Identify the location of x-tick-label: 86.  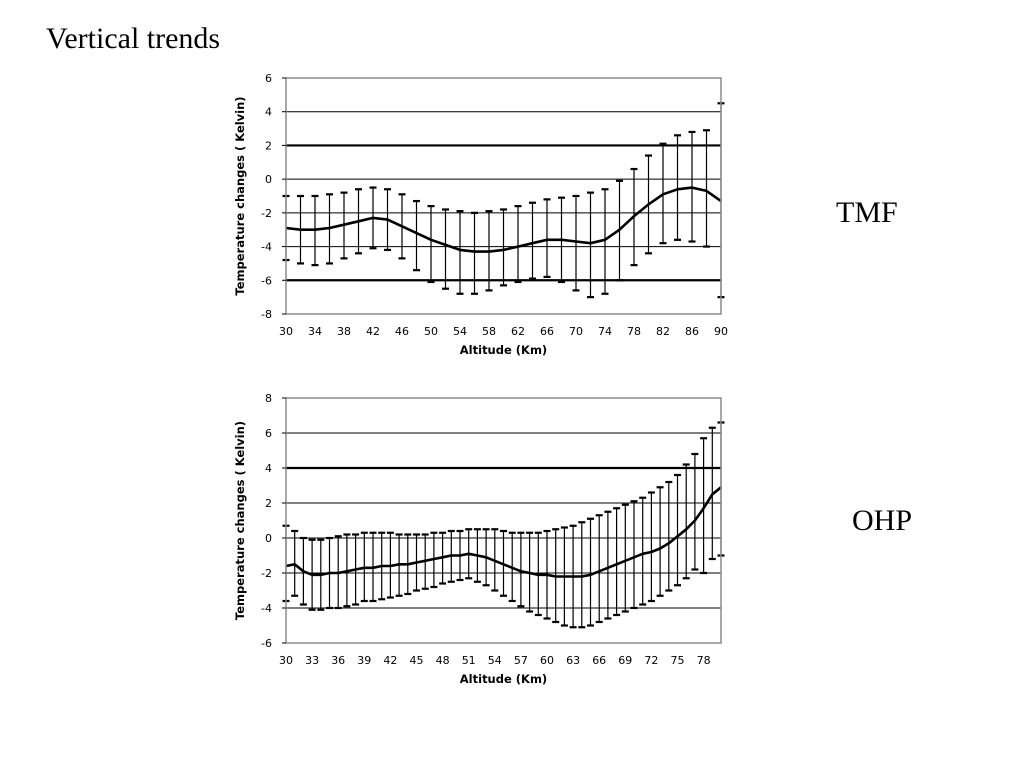
(692, 331).